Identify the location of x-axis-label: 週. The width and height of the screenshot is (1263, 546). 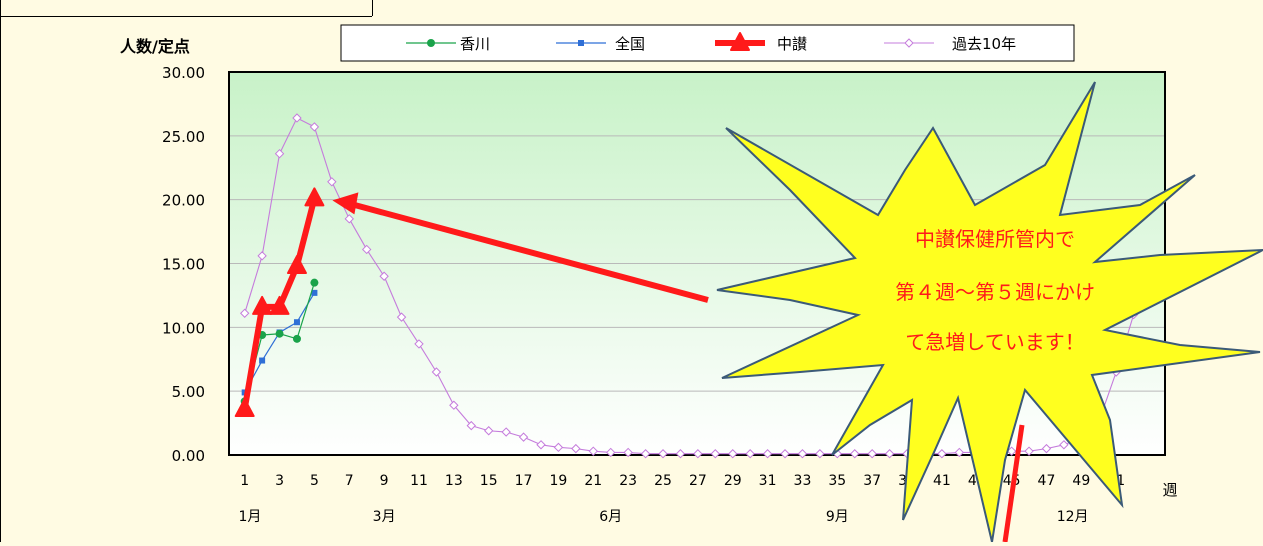
(1169, 490).